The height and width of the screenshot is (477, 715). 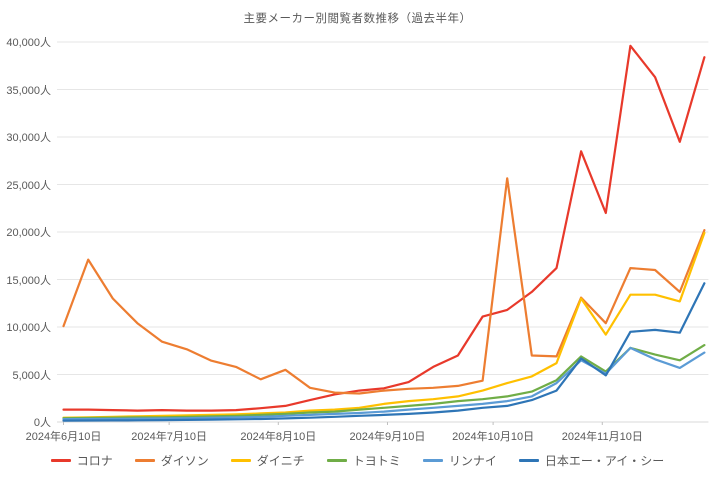 I want to click on x-tick-label-3: 2024年9月10日, so click(x=387, y=437).